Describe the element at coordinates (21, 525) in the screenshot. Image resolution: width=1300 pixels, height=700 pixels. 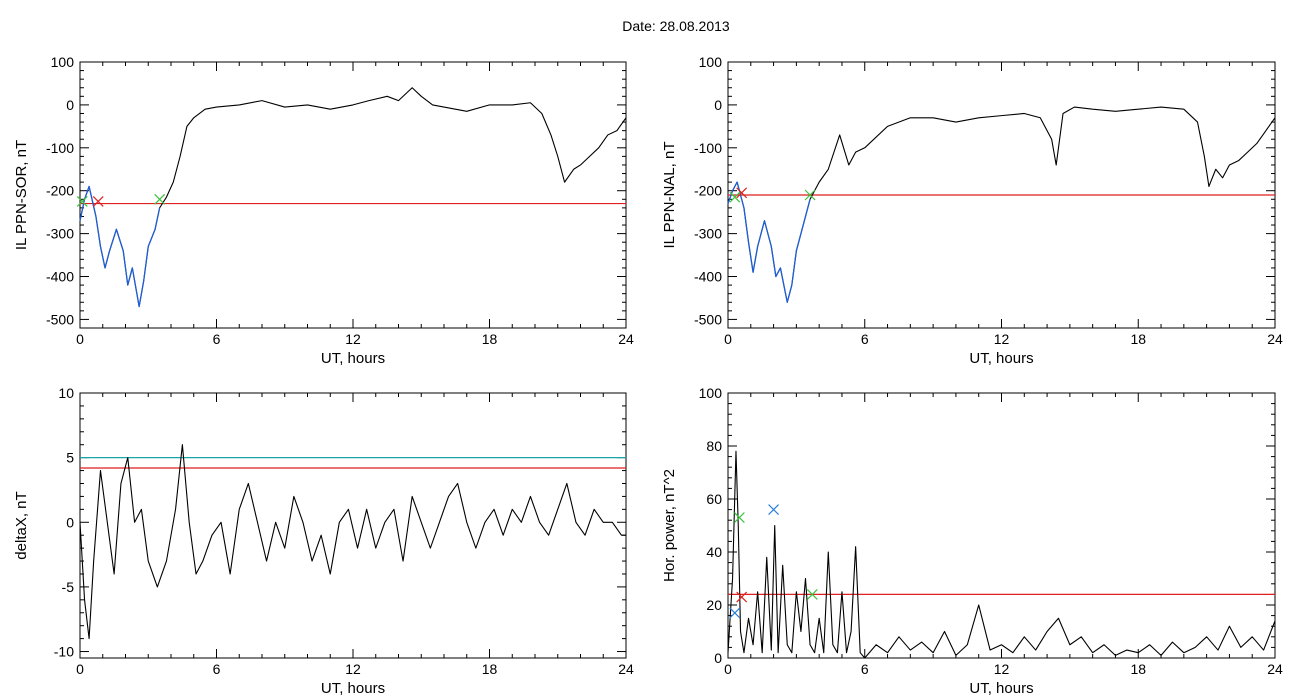
I see `y-axis-title: deltaX, nT` at that location.